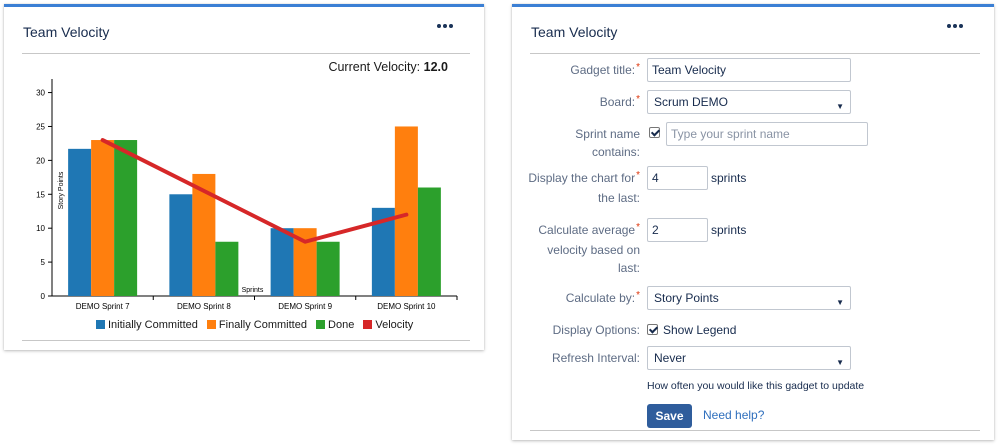 The image size is (999, 447). I want to click on current-velocity-readout: Current Velocity: 12.0, so click(388, 67).